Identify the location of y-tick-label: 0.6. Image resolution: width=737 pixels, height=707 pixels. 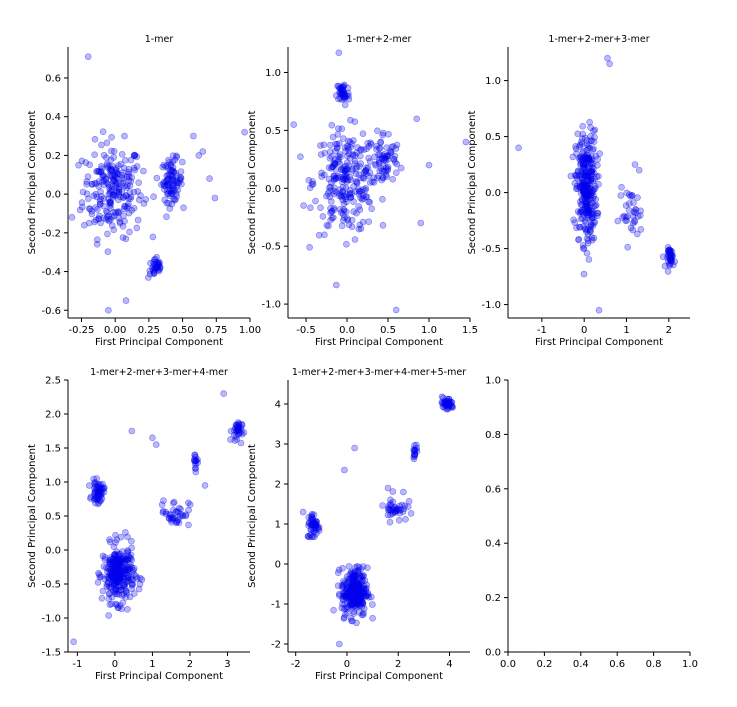
(53, 78).